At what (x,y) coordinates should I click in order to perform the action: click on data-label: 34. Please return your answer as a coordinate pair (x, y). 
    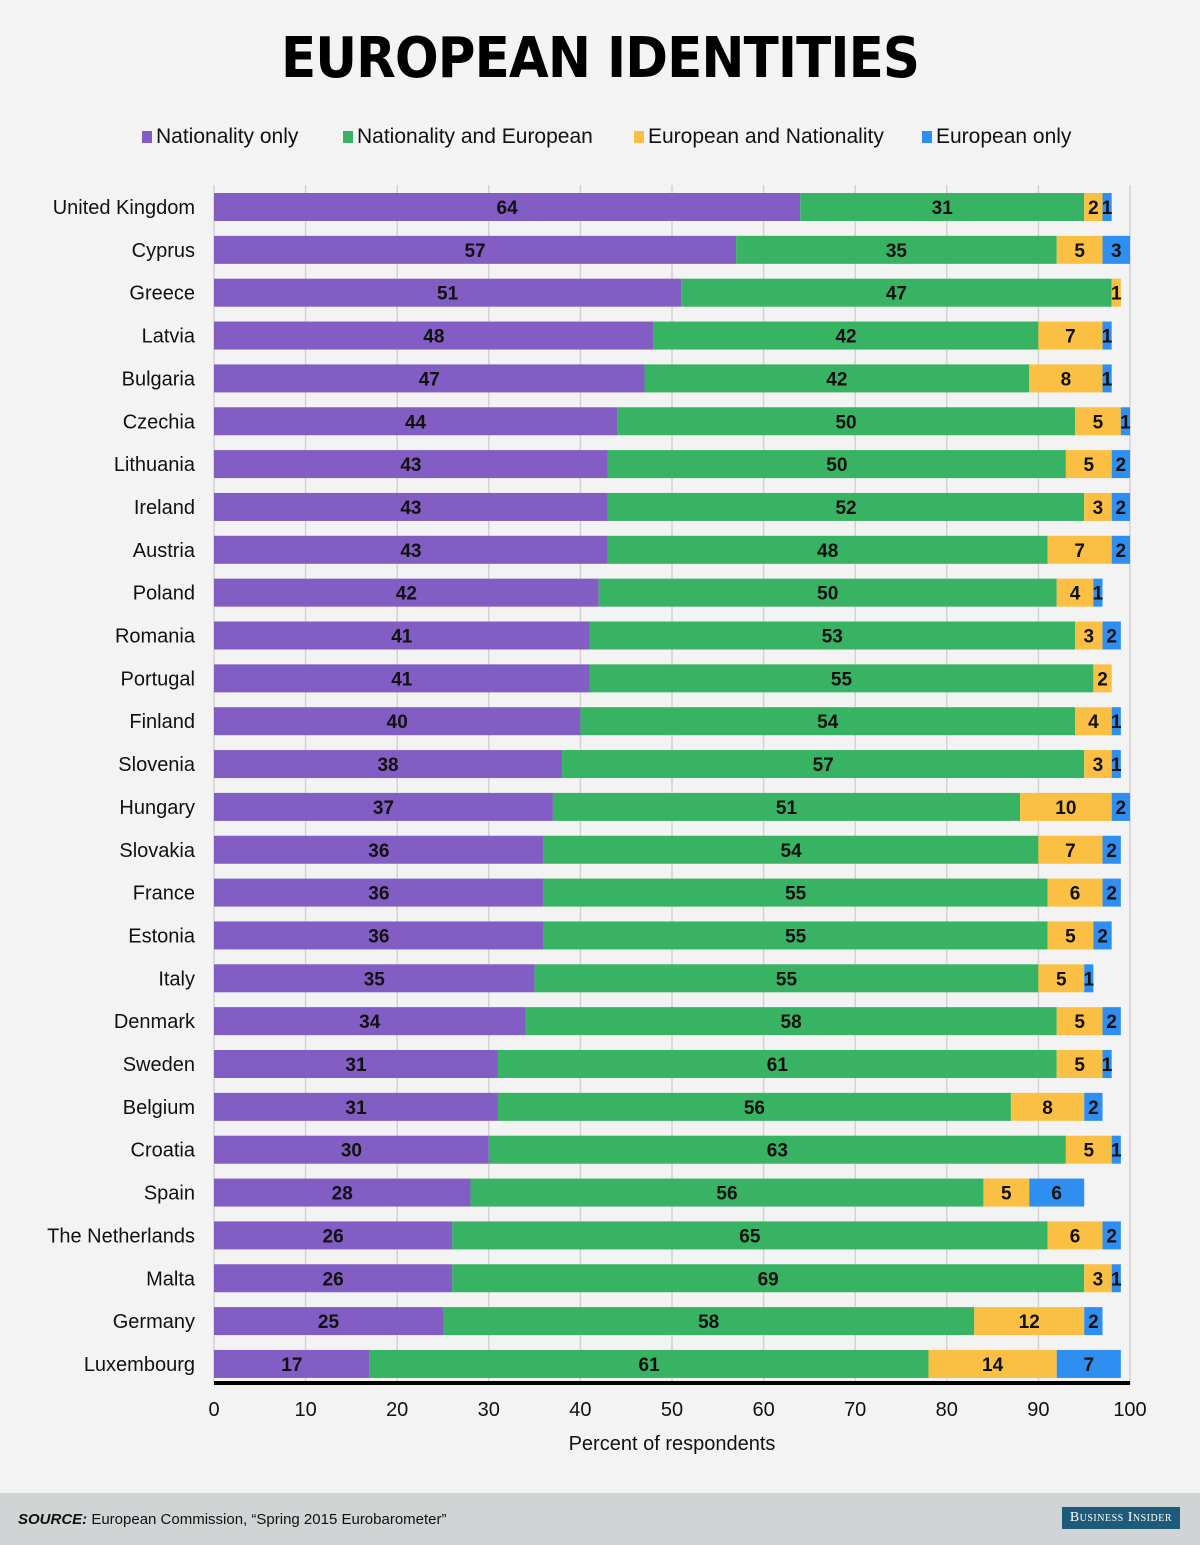
    Looking at the image, I should click on (370, 1022).